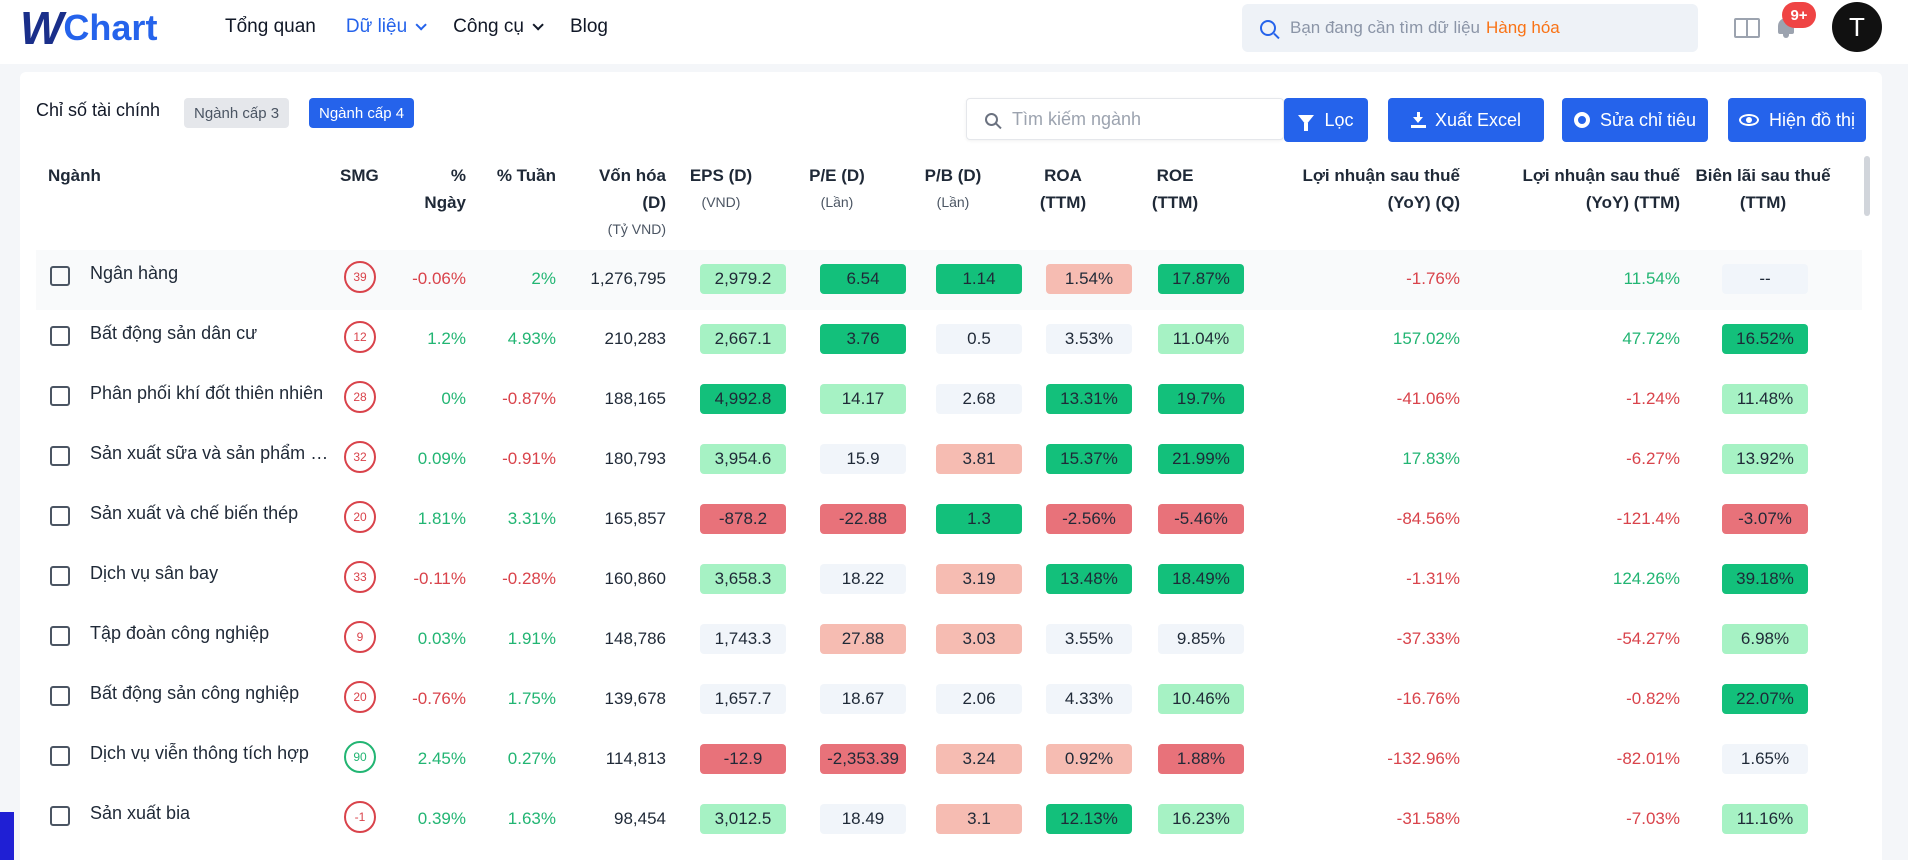 The image size is (1908, 860). Describe the element at coordinates (635, 458) in the screenshot. I see `cell-cap: 180,793` at that location.